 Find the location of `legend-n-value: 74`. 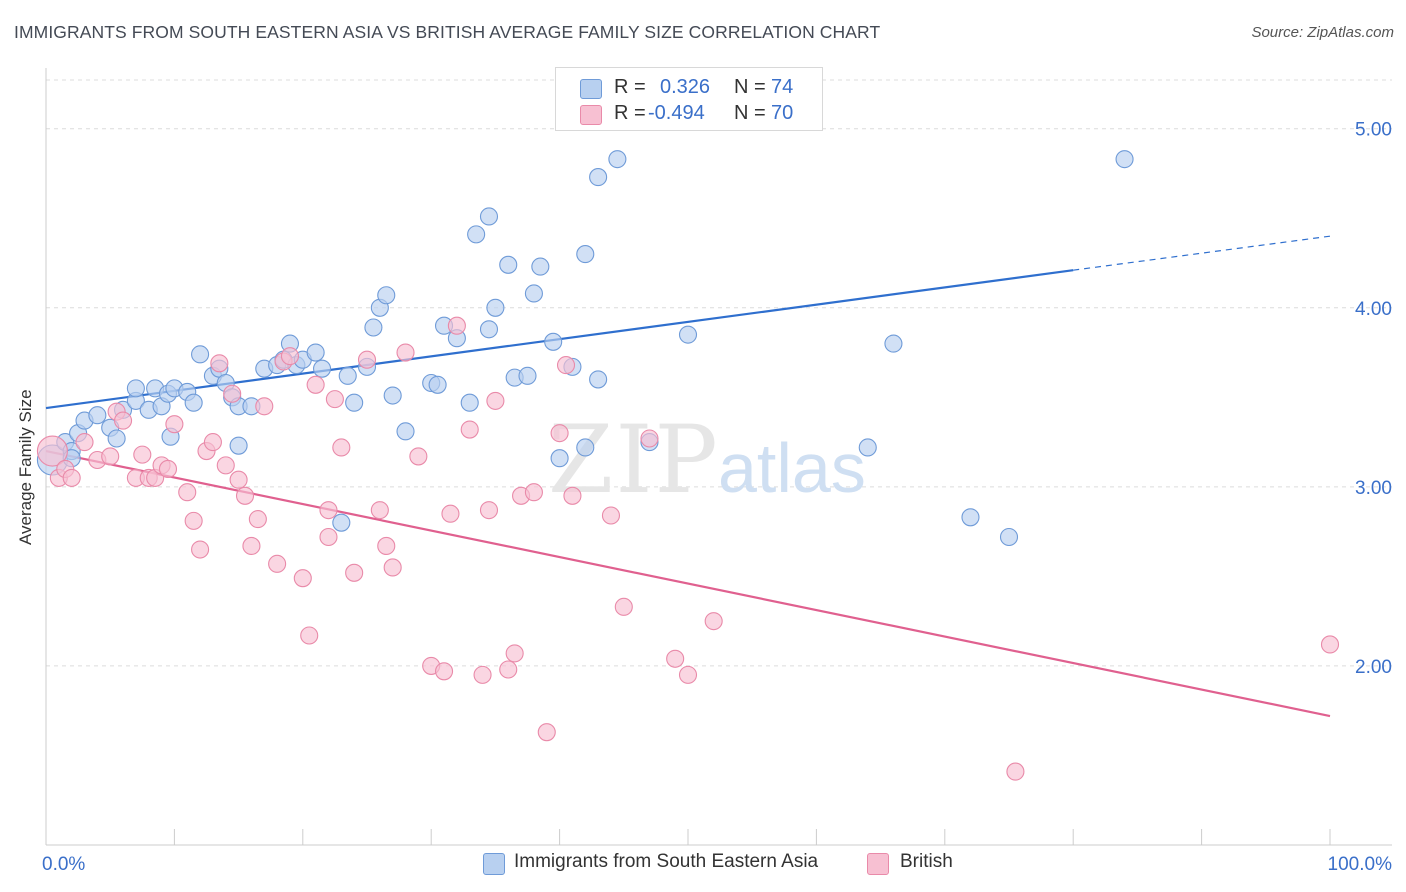

legend-n-value: 74 is located at coordinates (782, 87).